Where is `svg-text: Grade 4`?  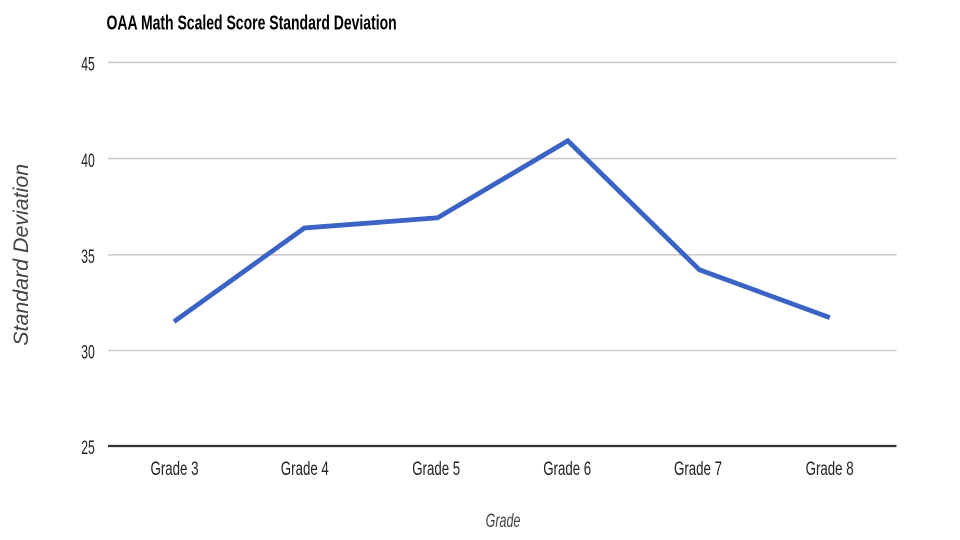
svg-text: Grade 4 is located at coordinates (305, 469).